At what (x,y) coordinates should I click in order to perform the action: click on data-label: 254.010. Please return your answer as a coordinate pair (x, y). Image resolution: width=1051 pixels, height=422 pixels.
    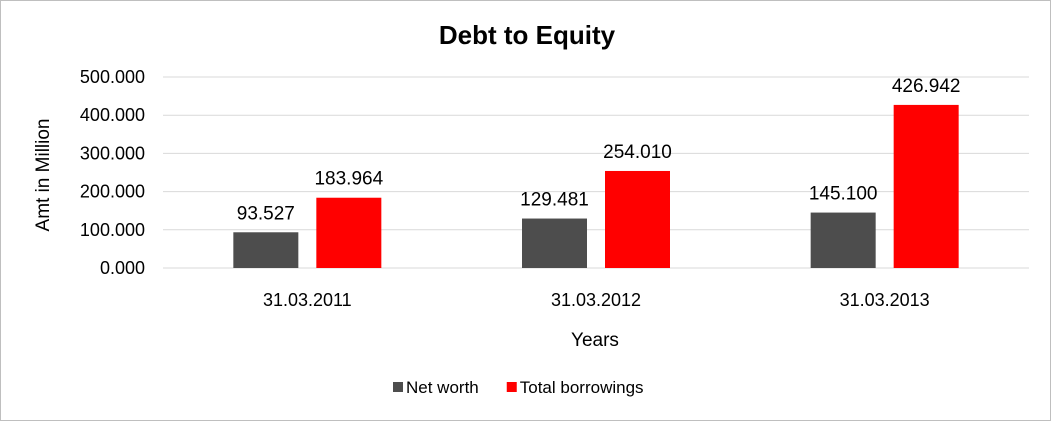
    Looking at the image, I should click on (637, 152).